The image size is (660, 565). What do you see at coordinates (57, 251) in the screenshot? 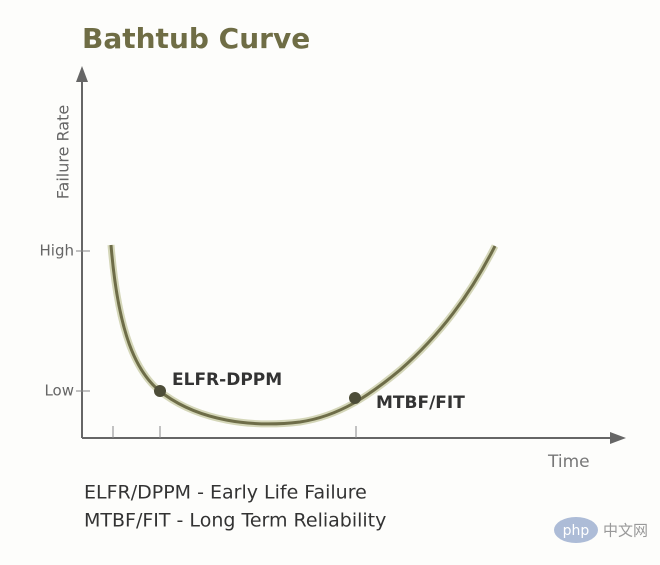
I see `y-tick-label: High` at bounding box center [57, 251].